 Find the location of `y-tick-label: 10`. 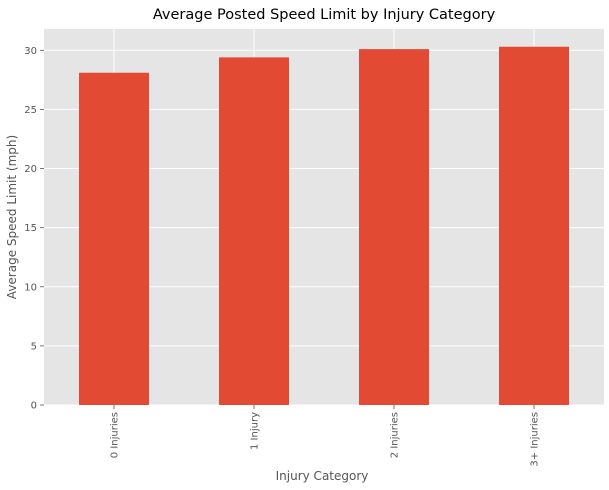

y-tick-label: 10 is located at coordinates (30, 287).